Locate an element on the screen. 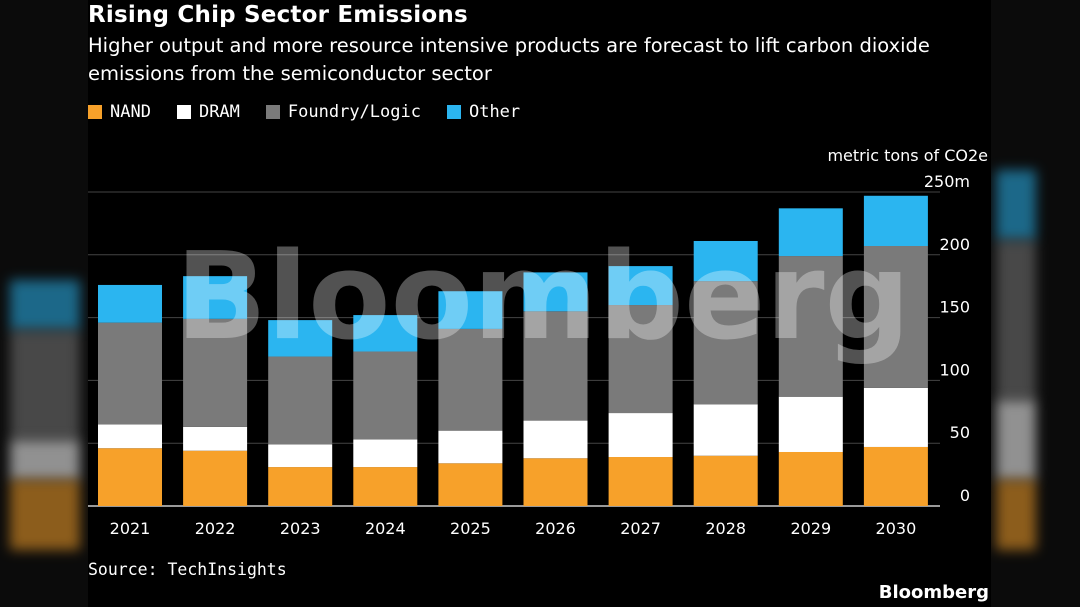 The width and height of the screenshot is (1080, 607). bar-dram-2029 is located at coordinates (810, 424).